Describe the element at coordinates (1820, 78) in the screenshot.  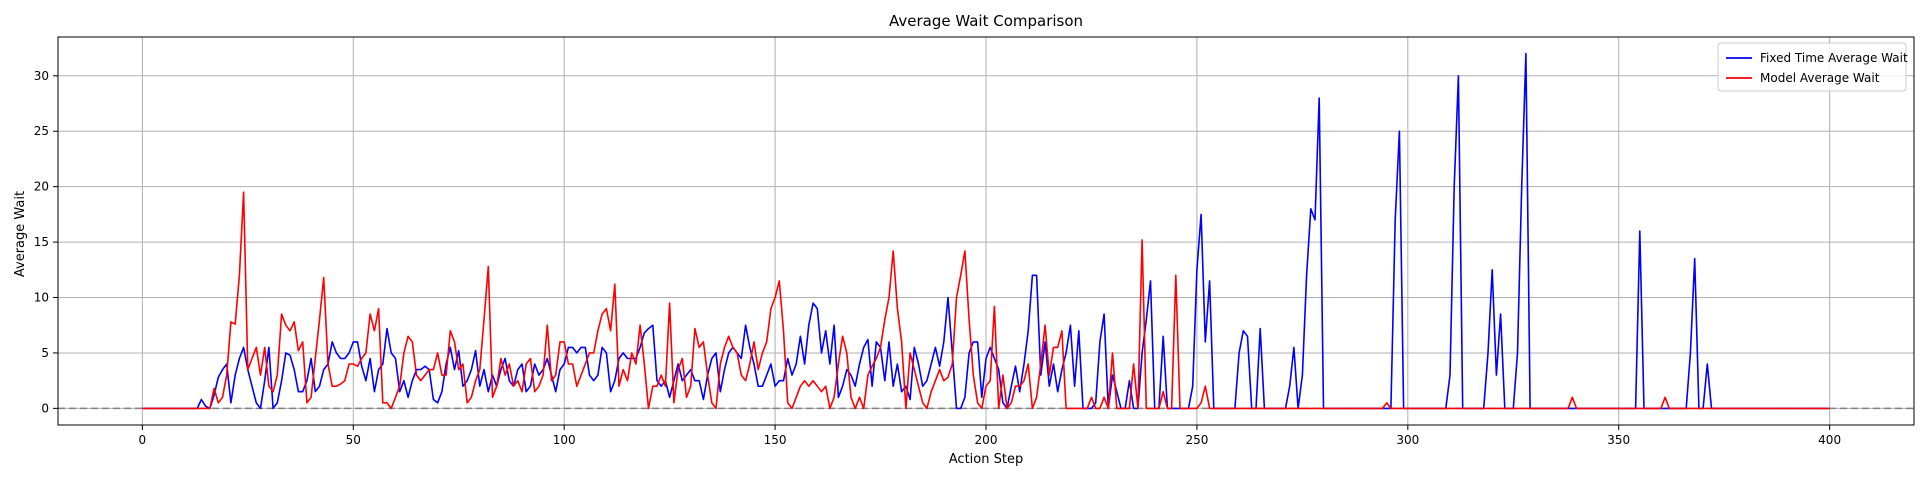
I see `legend-entry: Model Average Wait` at that location.